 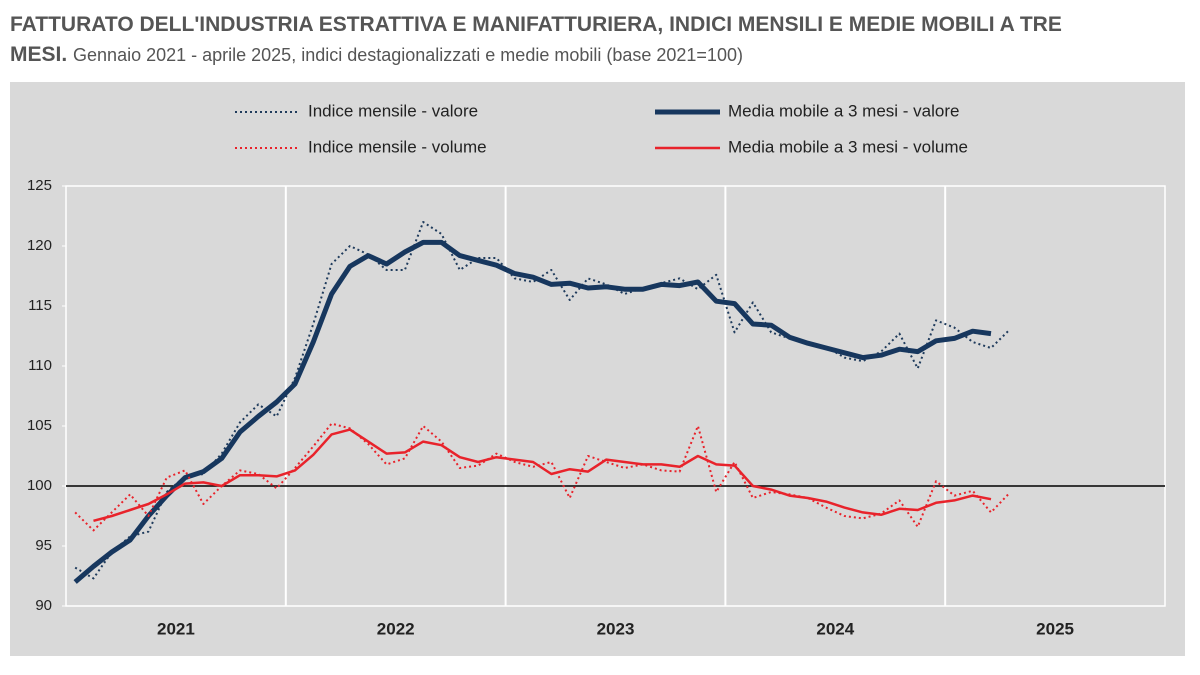 What do you see at coordinates (39, 485) in the screenshot?
I see `y-tick-label: 100` at bounding box center [39, 485].